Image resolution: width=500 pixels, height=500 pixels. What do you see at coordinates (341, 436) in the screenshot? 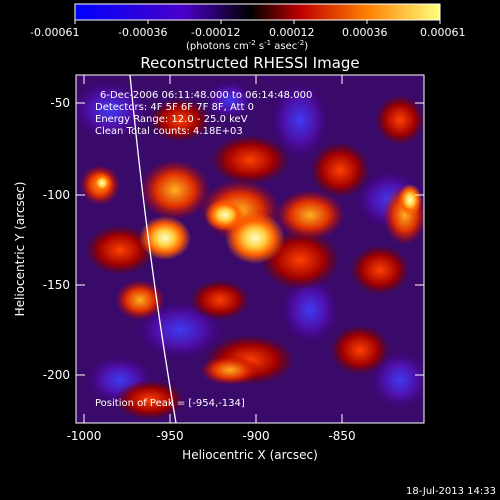
I see `x-tick-label: -850` at bounding box center [341, 436].